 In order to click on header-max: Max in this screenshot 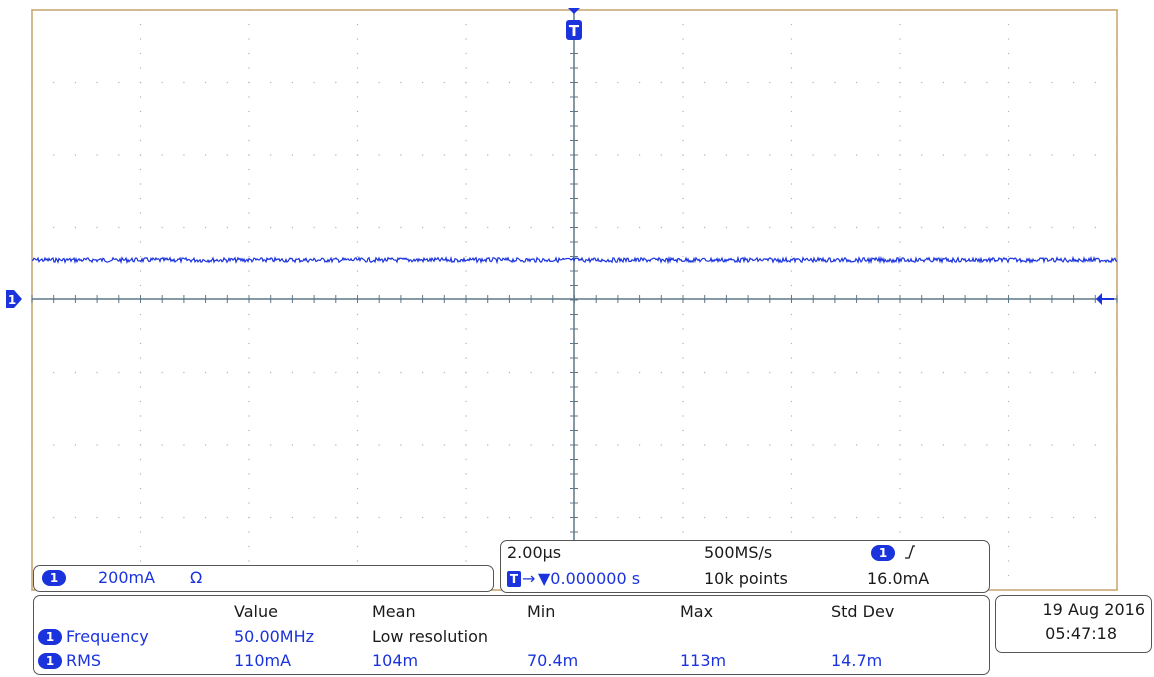, I will do `click(697, 611)`.